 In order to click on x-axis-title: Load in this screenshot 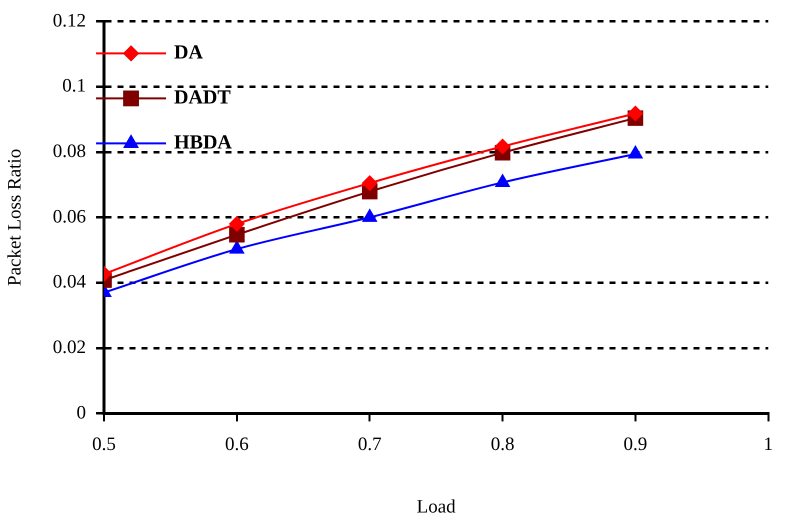, I will do `click(436, 507)`.